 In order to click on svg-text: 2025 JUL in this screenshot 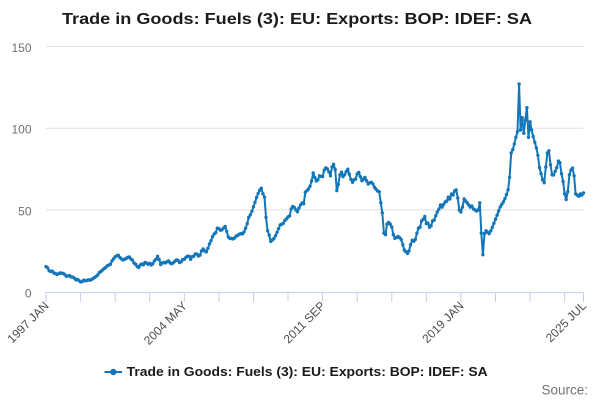, I will do `click(566, 321)`.